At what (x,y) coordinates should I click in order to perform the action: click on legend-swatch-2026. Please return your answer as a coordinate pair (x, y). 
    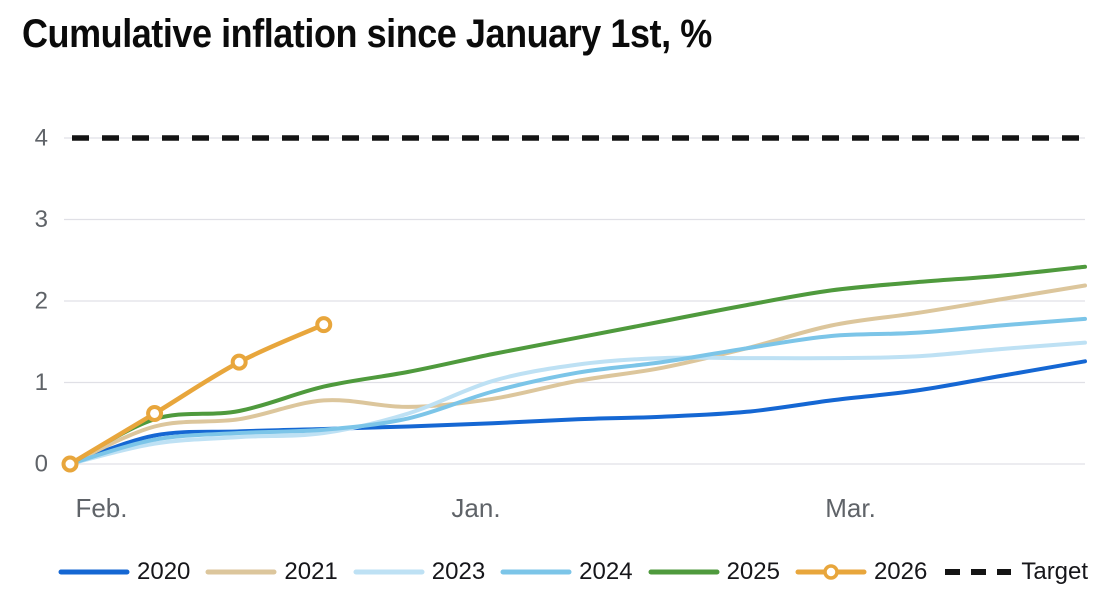
    Looking at the image, I should click on (831, 572).